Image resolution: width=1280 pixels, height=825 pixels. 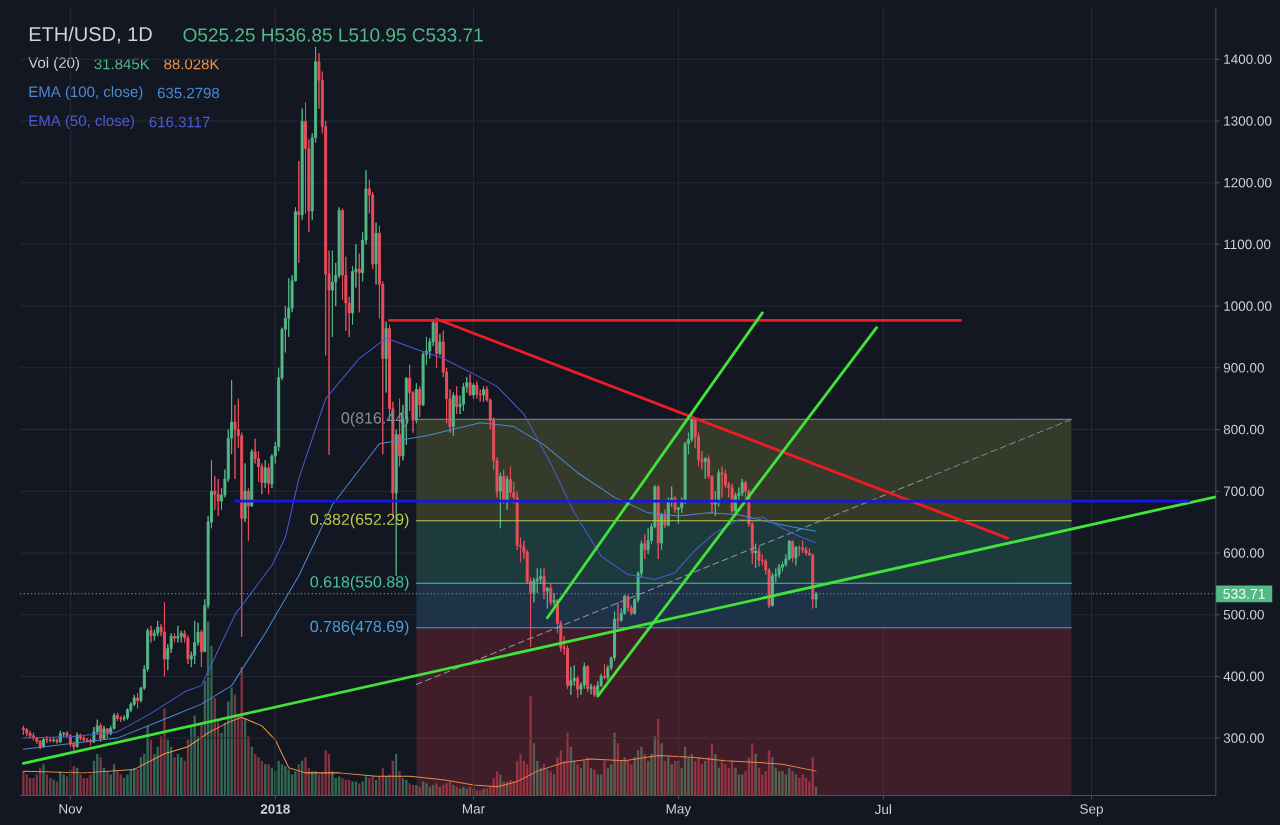 I want to click on text: ETH/USD, 1D, so click(x=90, y=35).